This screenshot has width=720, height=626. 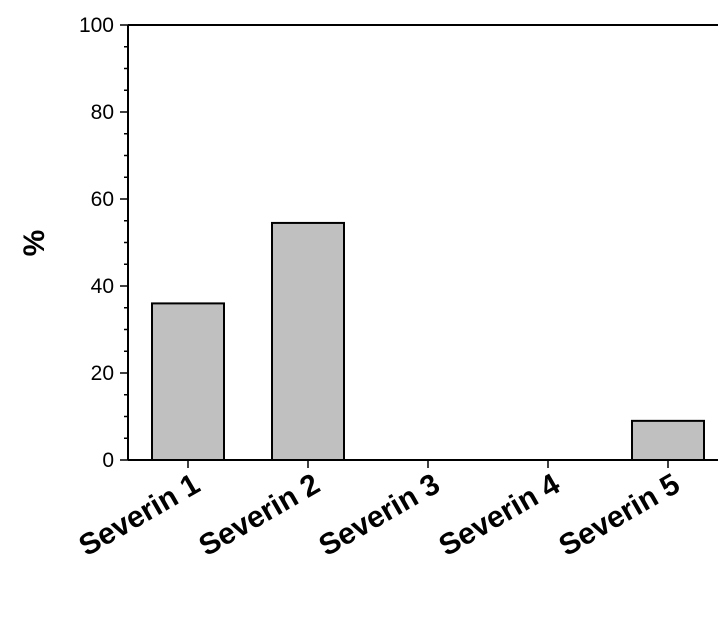 What do you see at coordinates (102, 199) in the screenshot?
I see `y-tick-label: 60` at bounding box center [102, 199].